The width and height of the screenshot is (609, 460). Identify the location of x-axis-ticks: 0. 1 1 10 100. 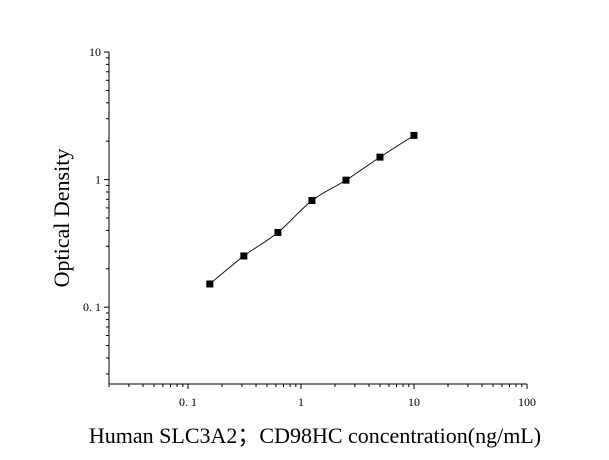
(322, 396).